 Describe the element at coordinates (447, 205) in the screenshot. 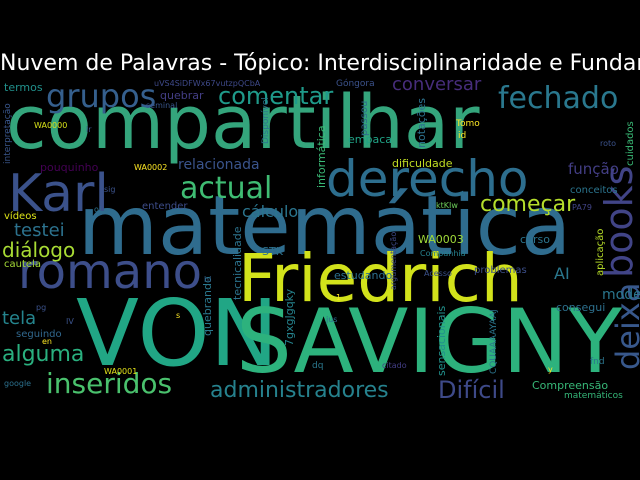

I see `word: ktKIw` at that location.